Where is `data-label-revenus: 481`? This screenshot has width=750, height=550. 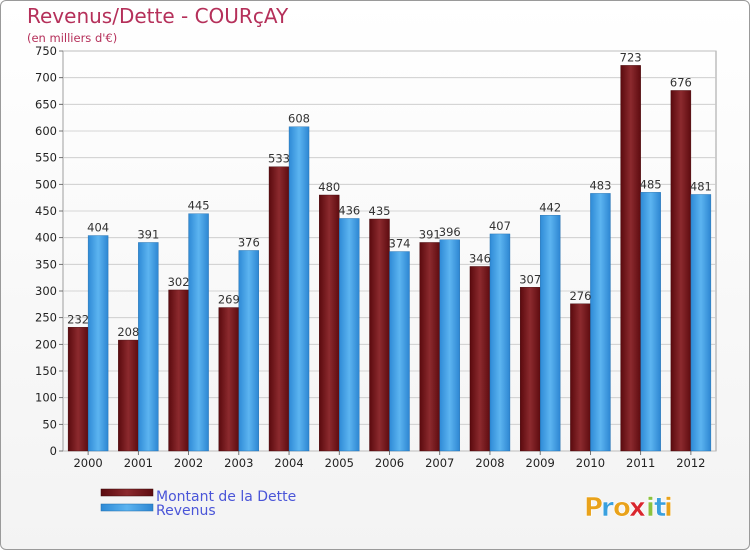
data-label-revenus: 481 is located at coordinates (701, 186).